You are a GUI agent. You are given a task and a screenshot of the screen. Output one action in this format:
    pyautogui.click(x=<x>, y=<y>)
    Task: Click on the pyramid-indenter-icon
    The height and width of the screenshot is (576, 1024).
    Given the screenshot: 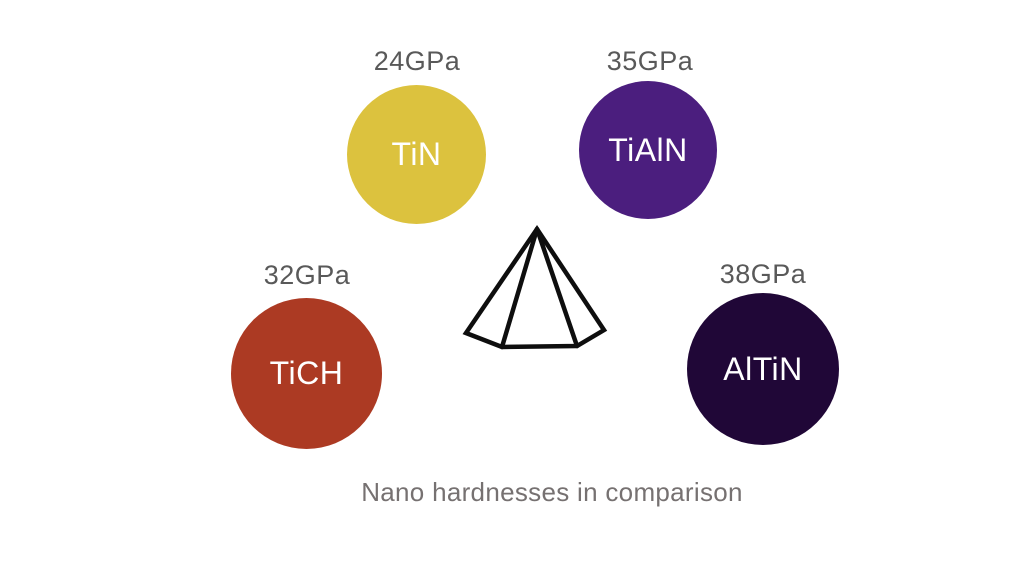 What is the action you would take?
    pyautogui.click(x=535, y=287)
    